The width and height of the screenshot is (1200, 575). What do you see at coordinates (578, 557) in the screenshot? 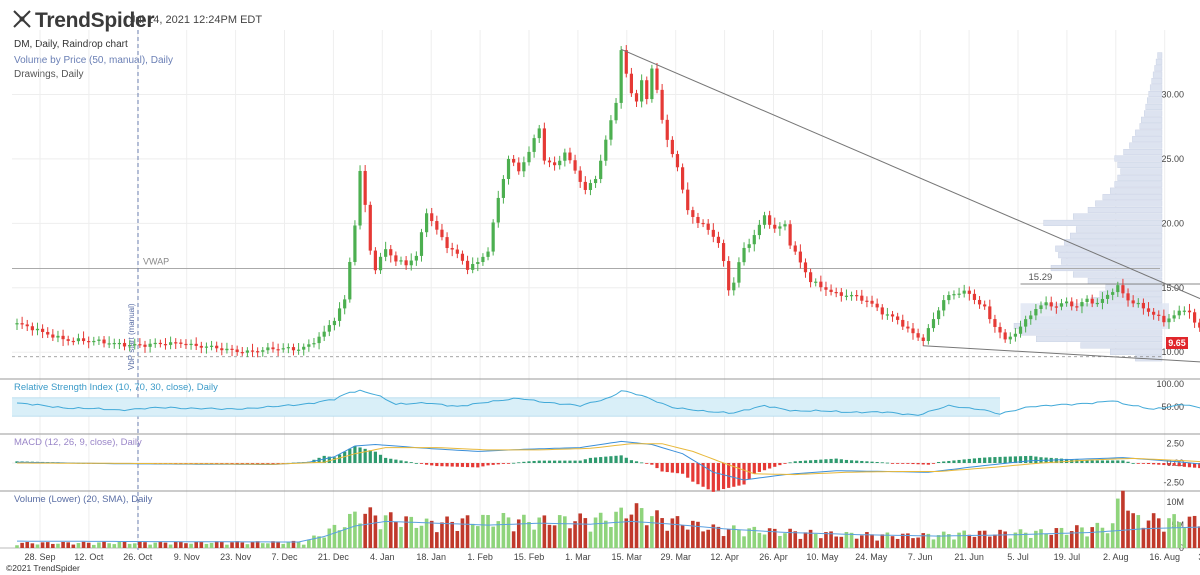
I see `x-tick-label: 1. Mar` at bounding box center [578, 557].